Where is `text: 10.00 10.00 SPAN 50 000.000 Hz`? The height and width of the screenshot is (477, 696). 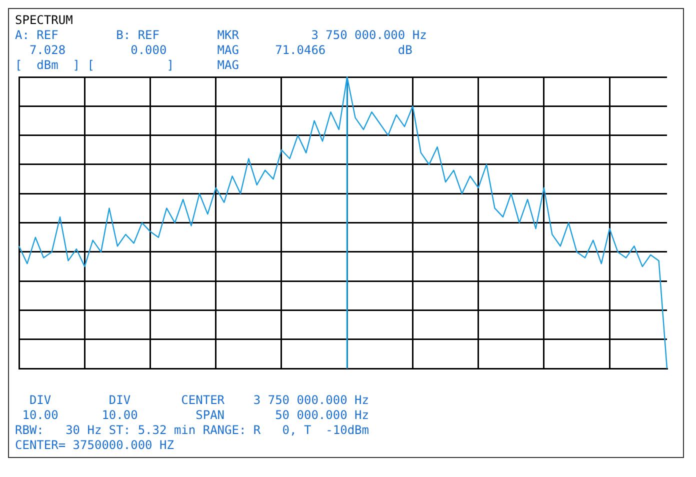
text: 10.00 10.00 SPAN 50 000.000 Hz is located at coordinates (195, 415).